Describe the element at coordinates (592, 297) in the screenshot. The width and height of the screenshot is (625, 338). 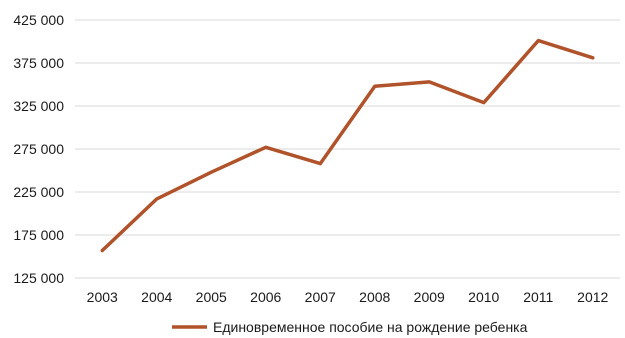
I see `x-tick-label: 2012` at that location.